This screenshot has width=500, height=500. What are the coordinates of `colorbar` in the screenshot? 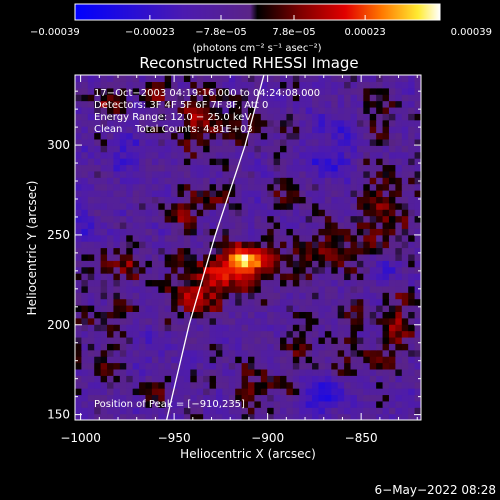 It's located at (257, 12).